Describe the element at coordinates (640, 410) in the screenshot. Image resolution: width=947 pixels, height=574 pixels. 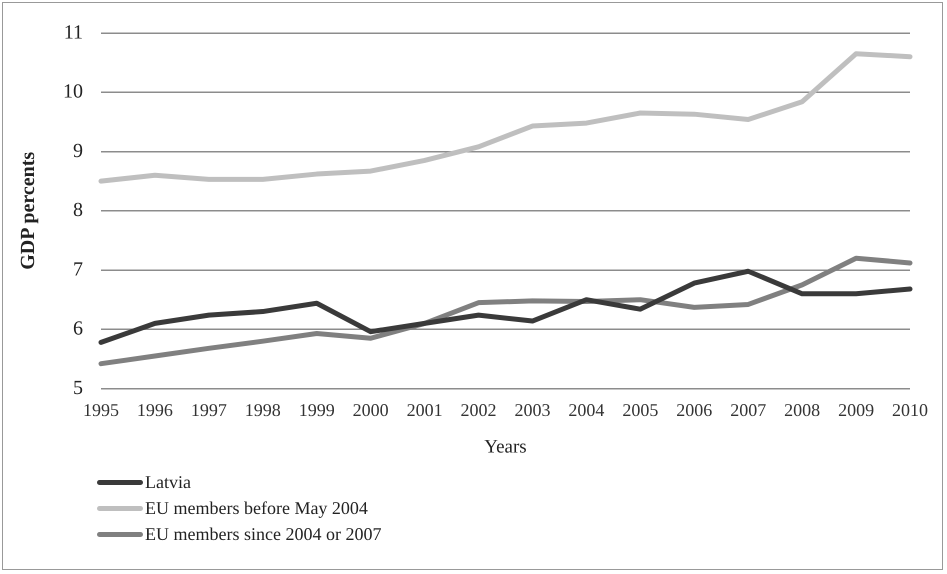
I see `x-tick-label: 2005` at that location.